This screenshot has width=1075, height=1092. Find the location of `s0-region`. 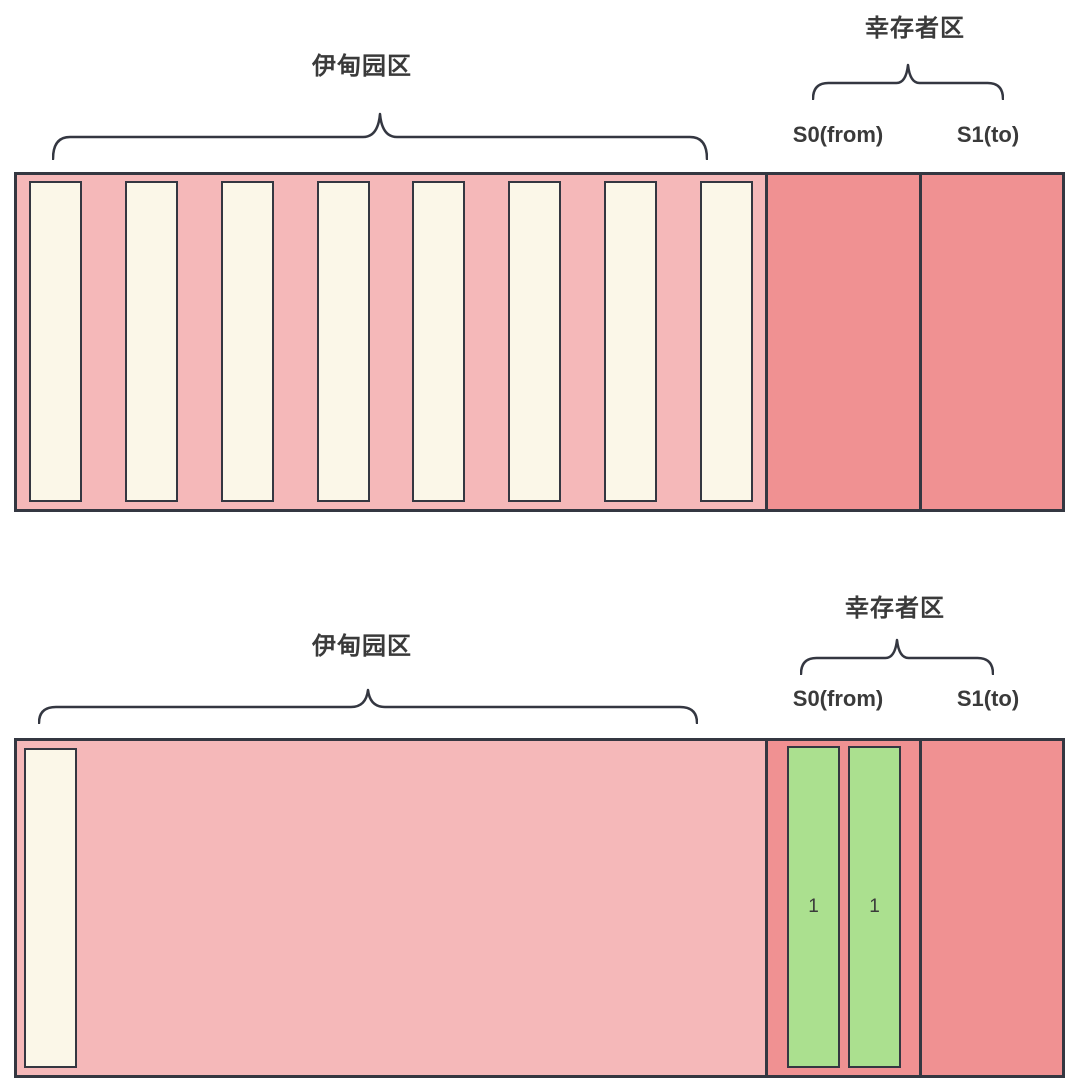

s0-region is located at coordinates (842, 342).